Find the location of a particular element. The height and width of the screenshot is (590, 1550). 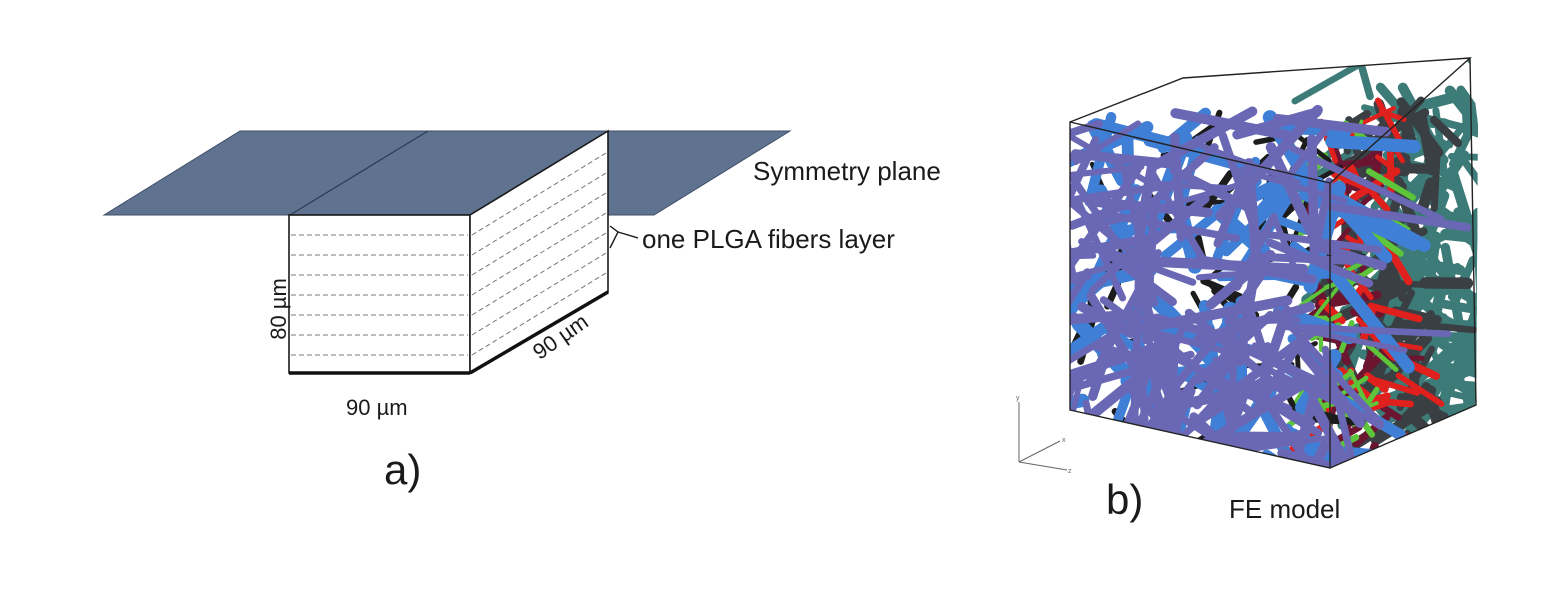

width-dimension: 90 µm is located at coordinates (377, 408).